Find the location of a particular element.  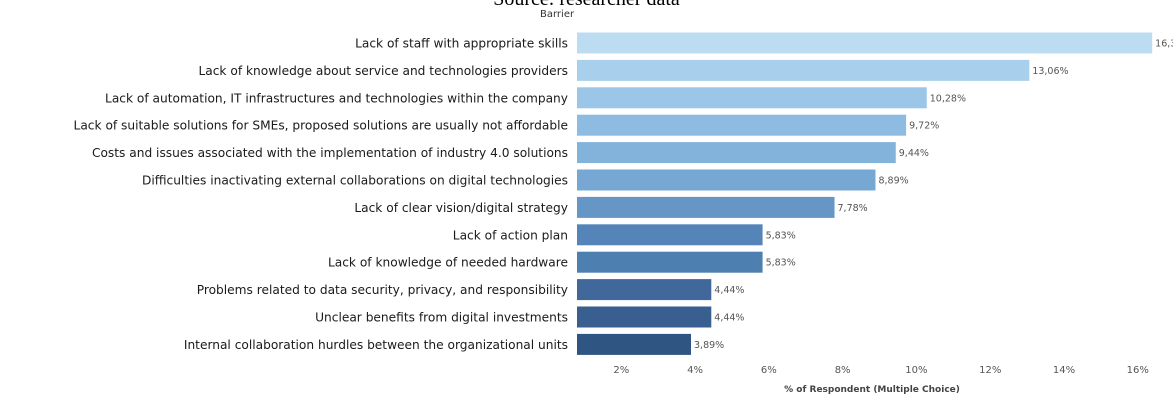

source-caption: Source: researcher data is located at coordinates (586, 5).